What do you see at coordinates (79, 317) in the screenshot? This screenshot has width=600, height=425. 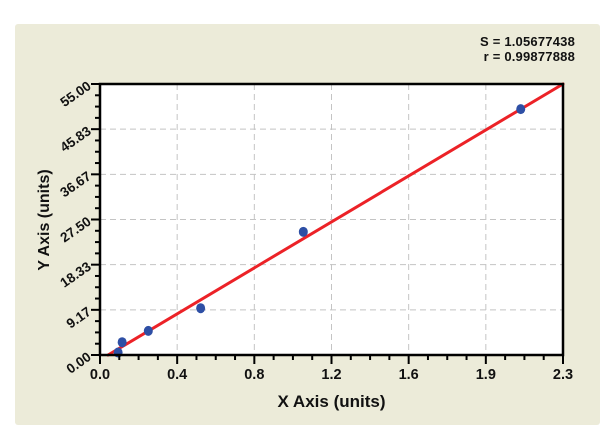 I see `y-tick-label: 9.17` at bounding box center [79, 317].